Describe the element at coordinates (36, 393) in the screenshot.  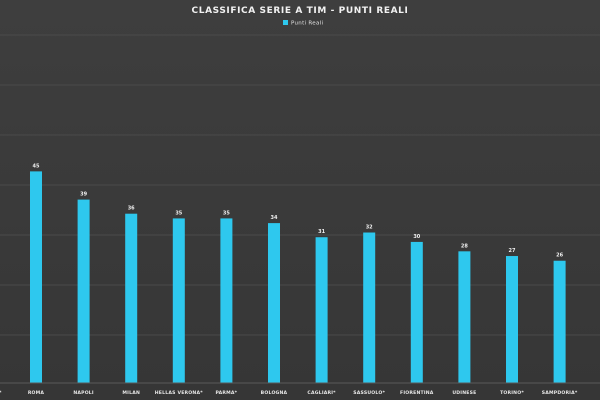
I see `tick-label-roma: ROMA` at that location.